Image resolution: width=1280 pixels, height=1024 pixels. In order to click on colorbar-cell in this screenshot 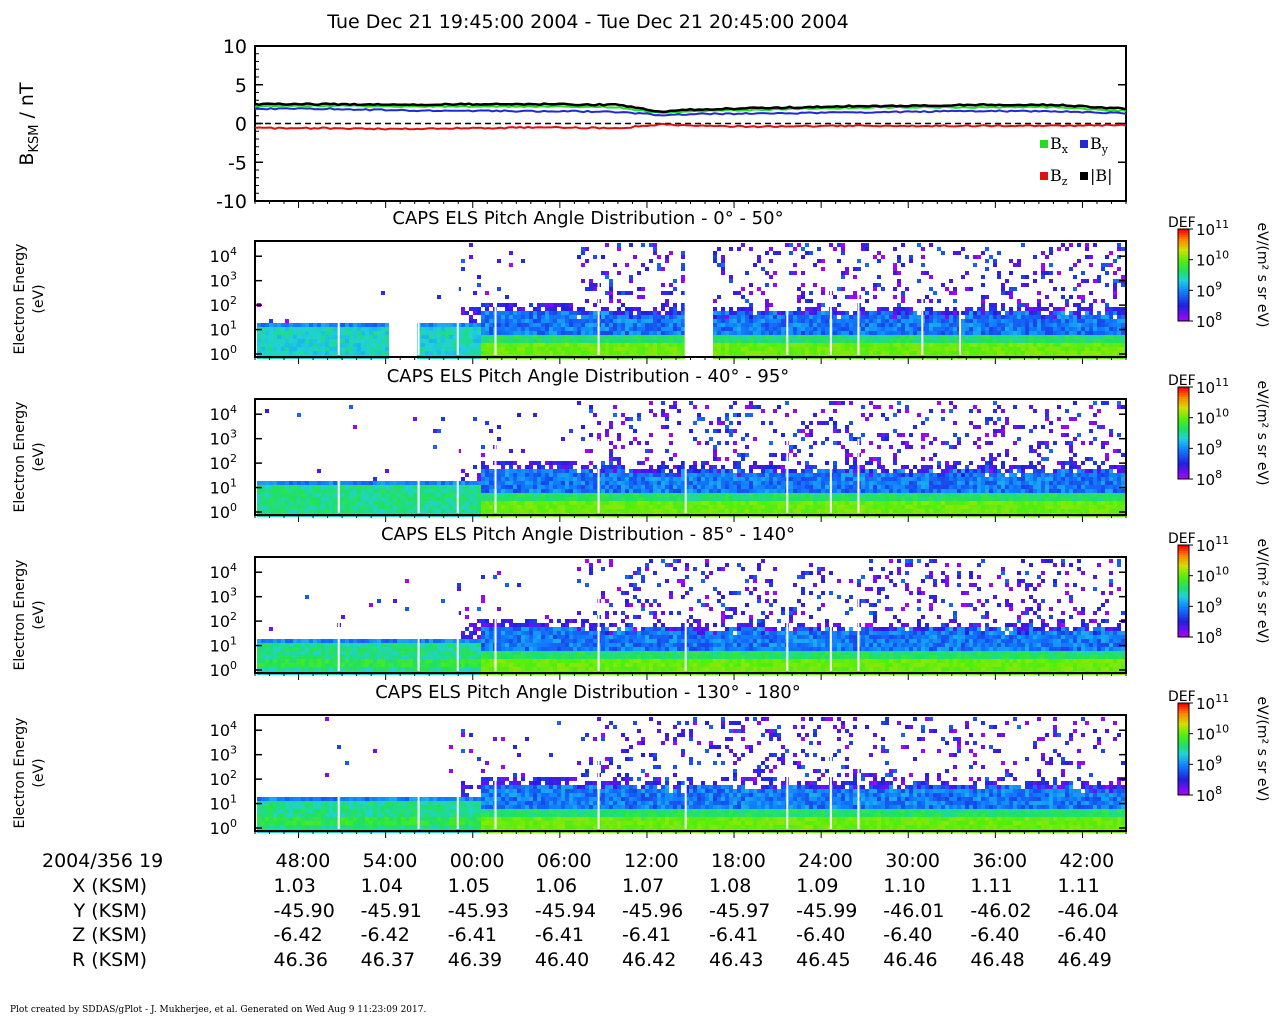, I will do `click(1183, 240)`.